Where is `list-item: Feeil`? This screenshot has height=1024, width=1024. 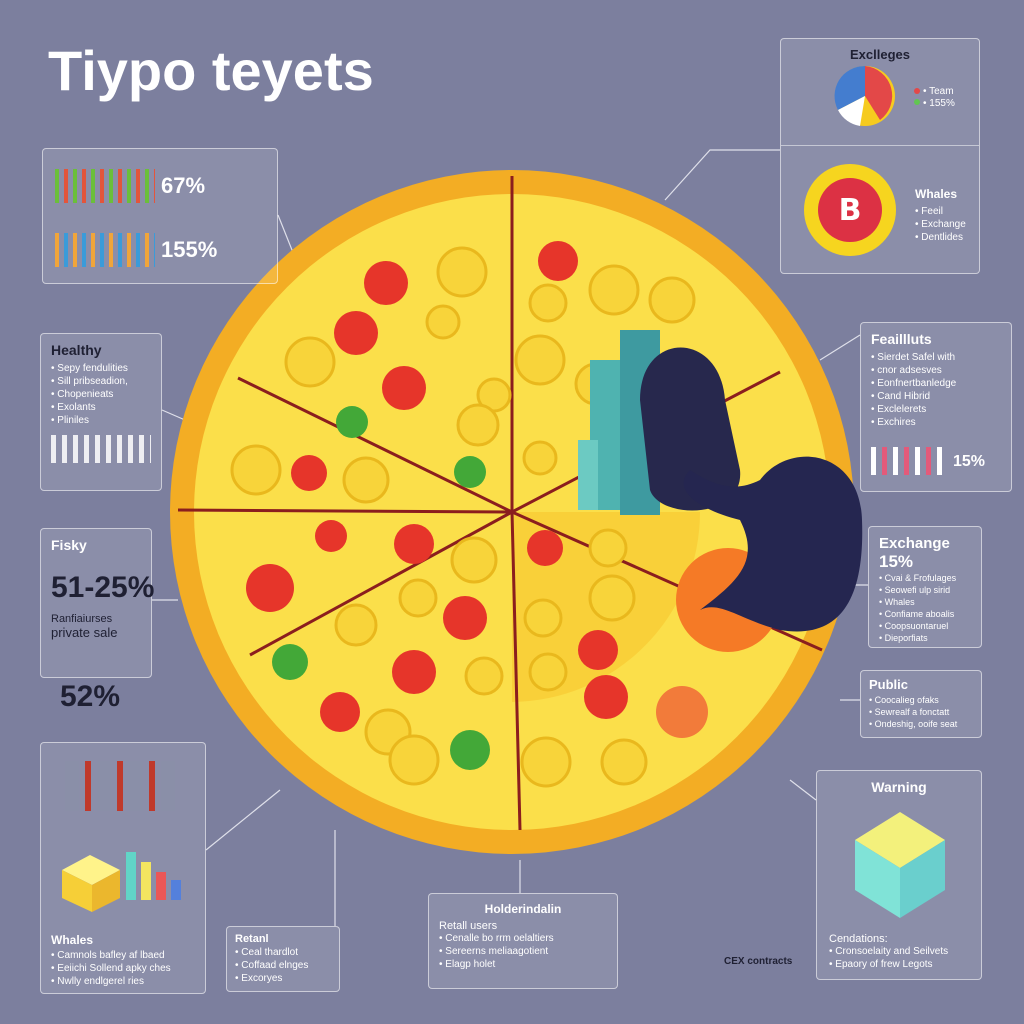 list-item: Feeil is located at coordinates (940, 211).